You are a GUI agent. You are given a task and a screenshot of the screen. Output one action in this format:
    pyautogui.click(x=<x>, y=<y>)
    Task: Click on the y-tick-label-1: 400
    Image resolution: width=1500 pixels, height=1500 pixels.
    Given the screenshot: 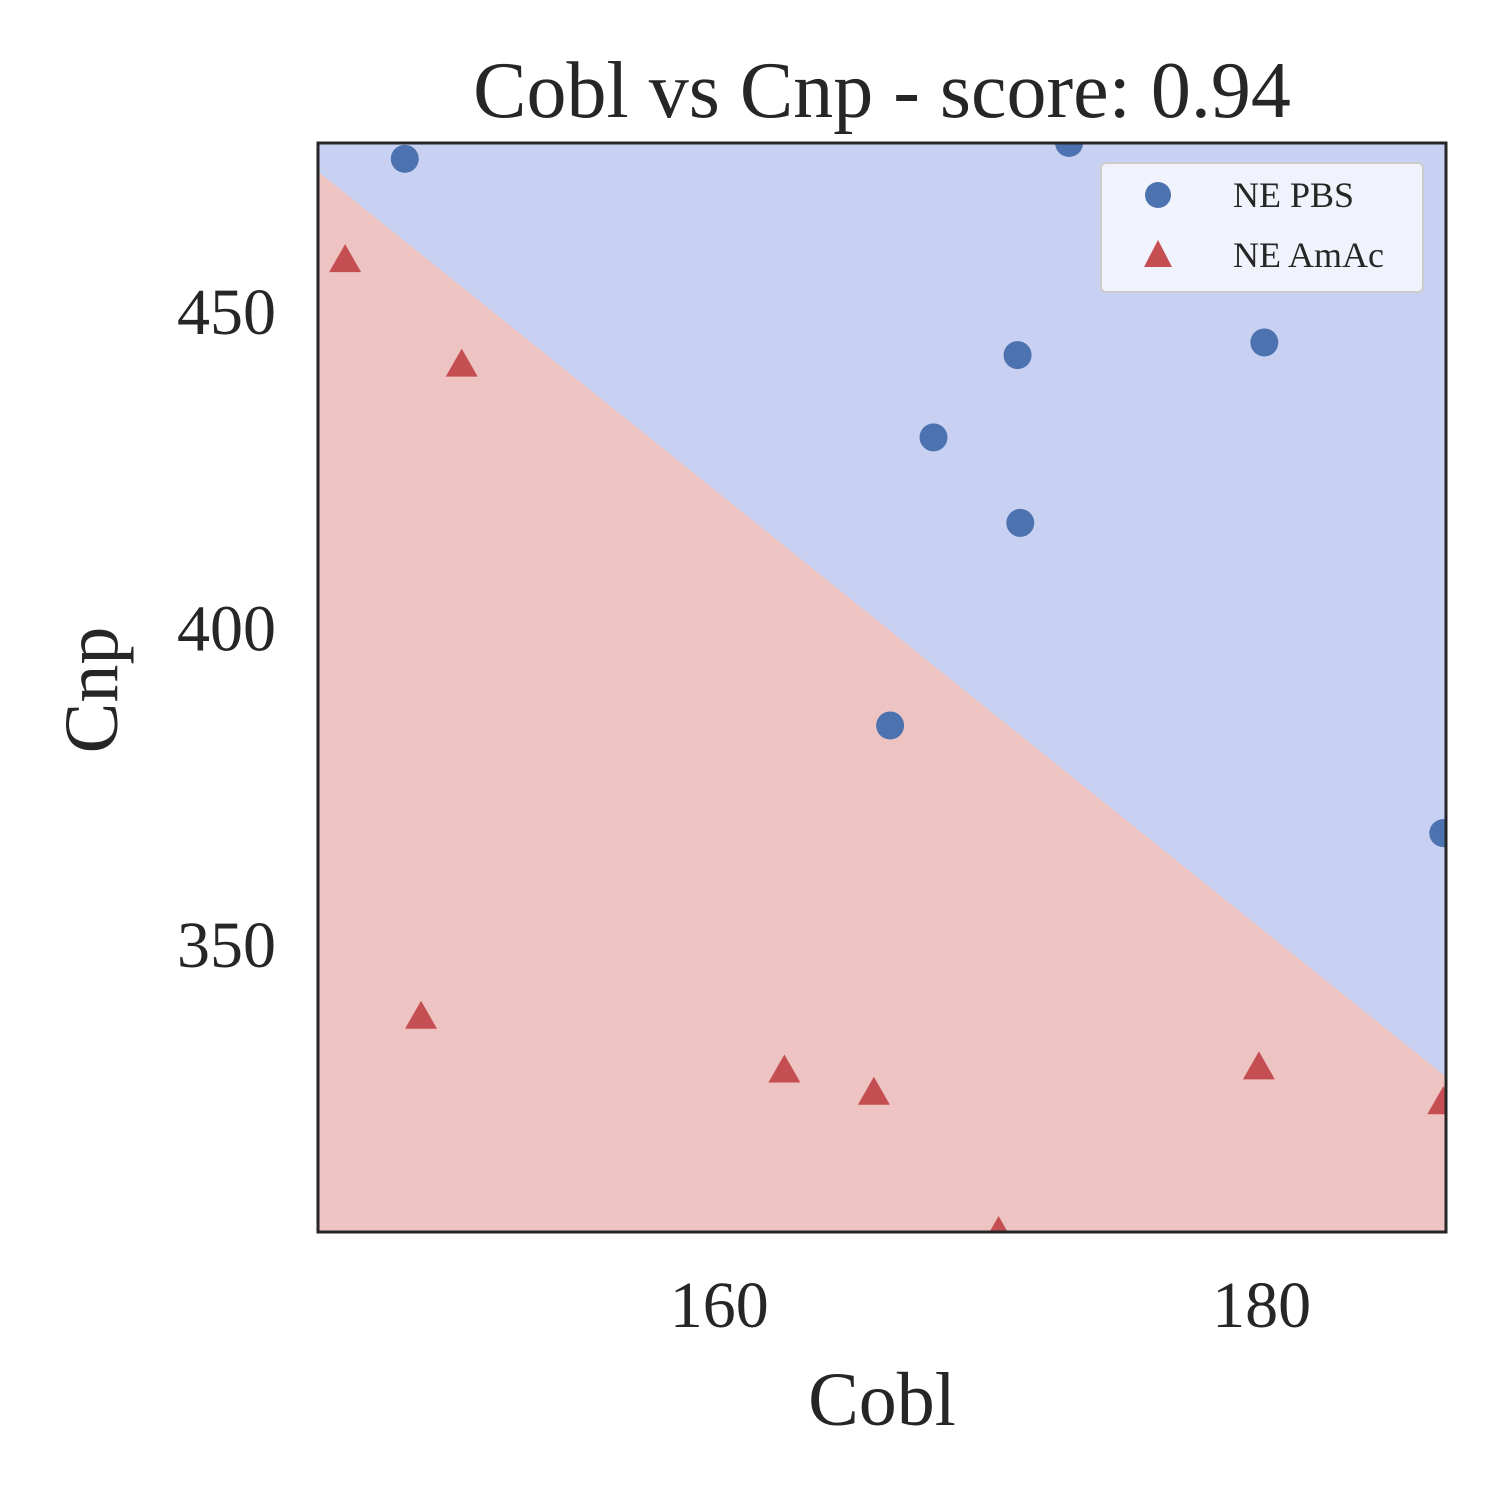 What is the action you would take?
    pyautogui.click(x=226, y=628)
    